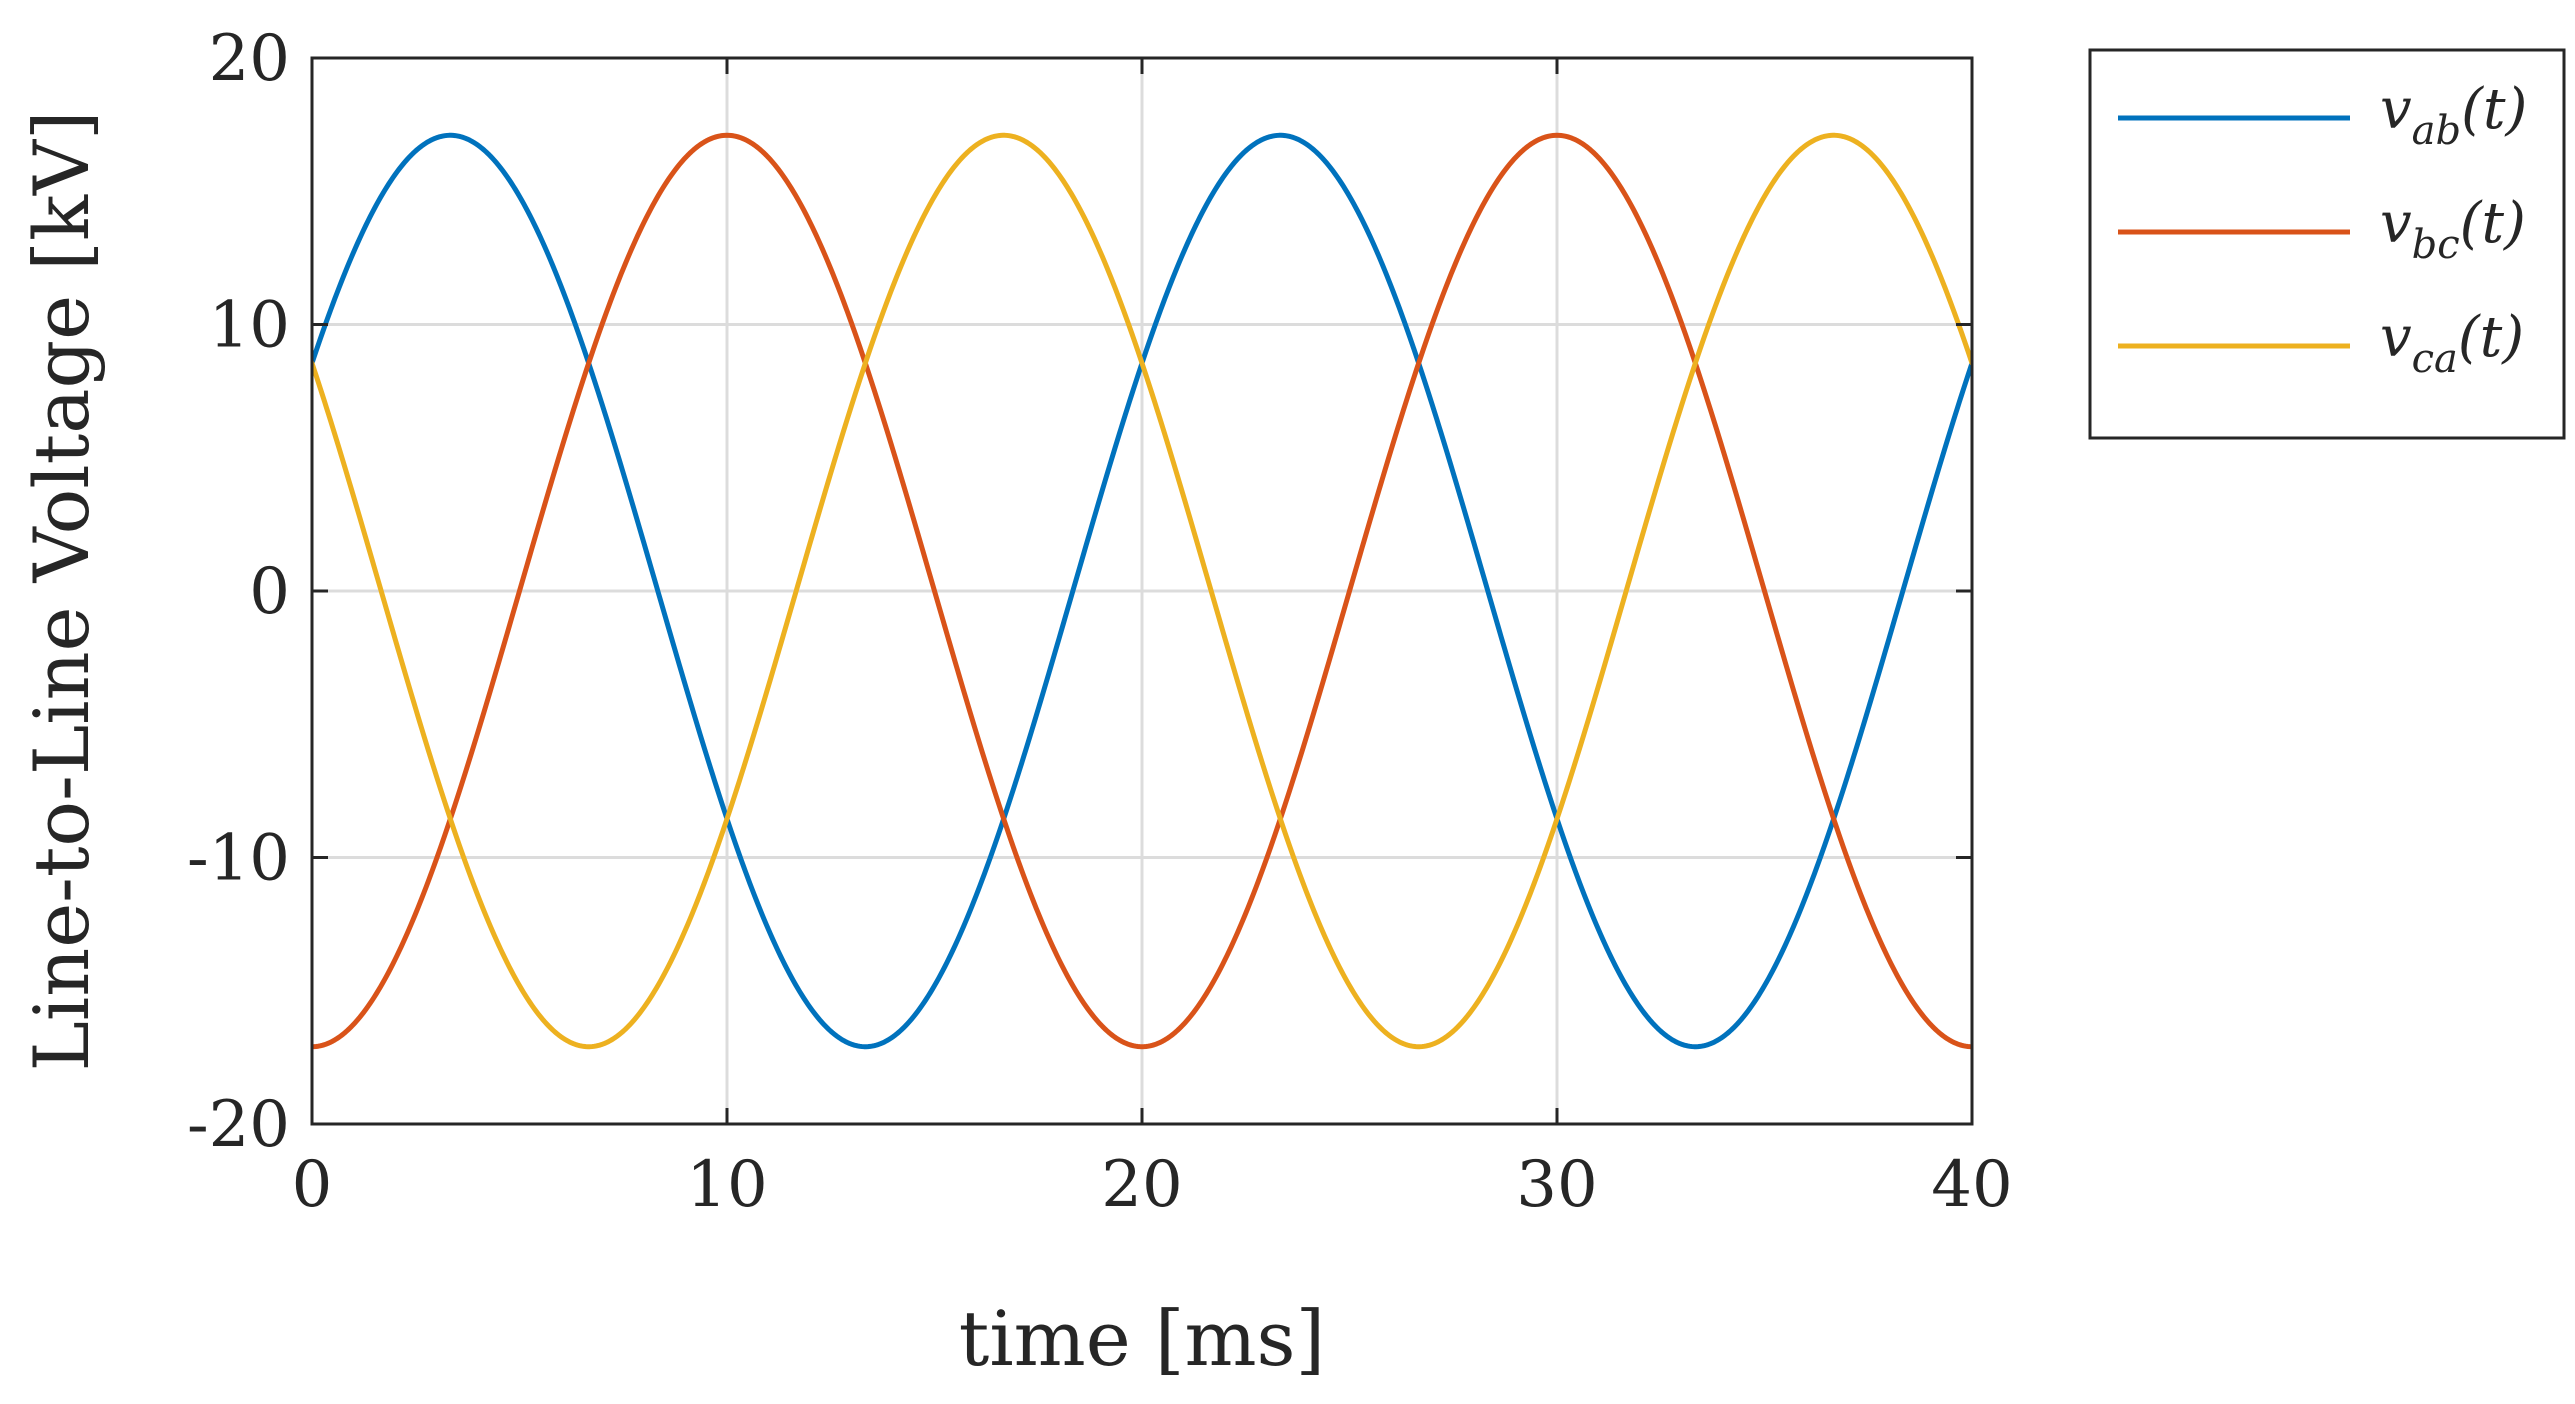  I want to click on legend: vab(t)vbc(t)vca(t), so click(2327, 244).